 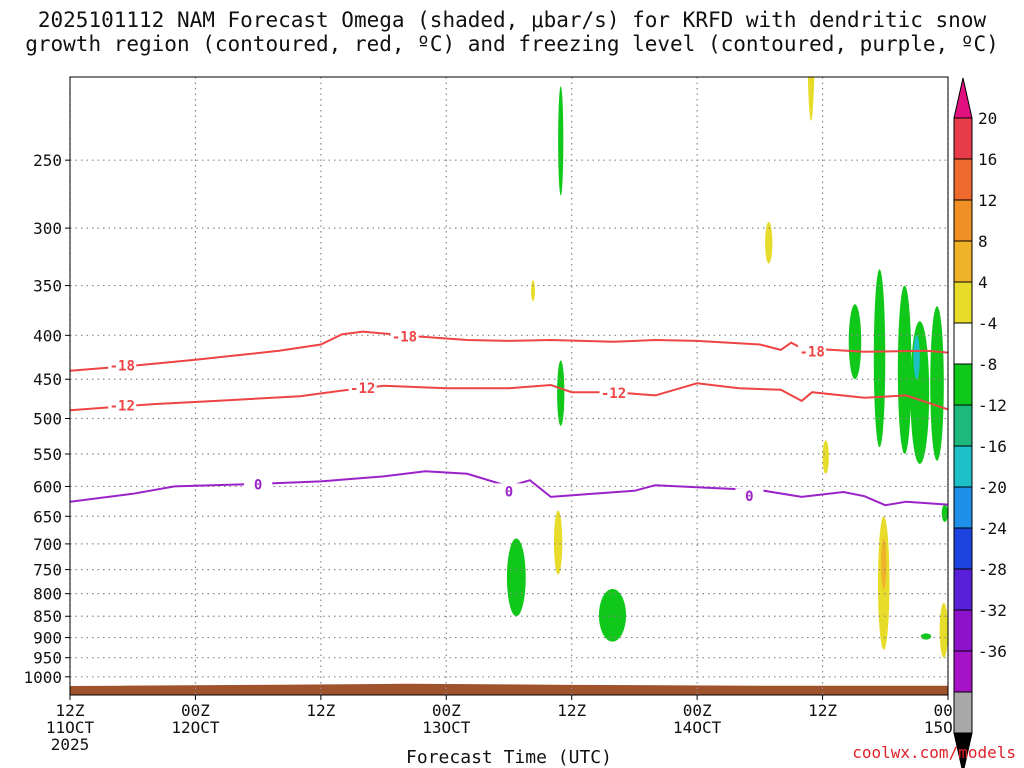 What do you see at coordinates (934, 752) in the screenshot?
I see `credit-text: coolwx.com/models` at bounding box center [934, 752].